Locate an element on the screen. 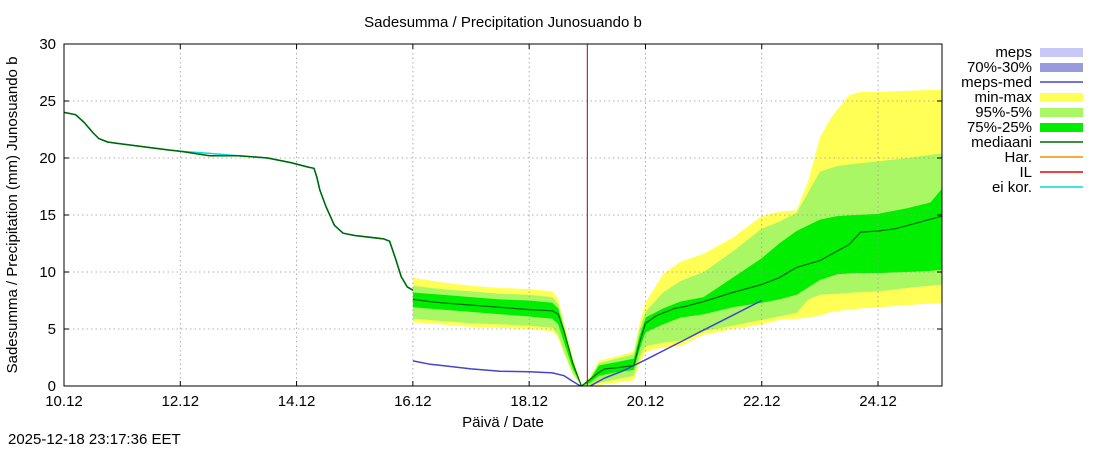 The image size is (1100, 450). y-tick-label: 30 is located at coordinates (47, 44).